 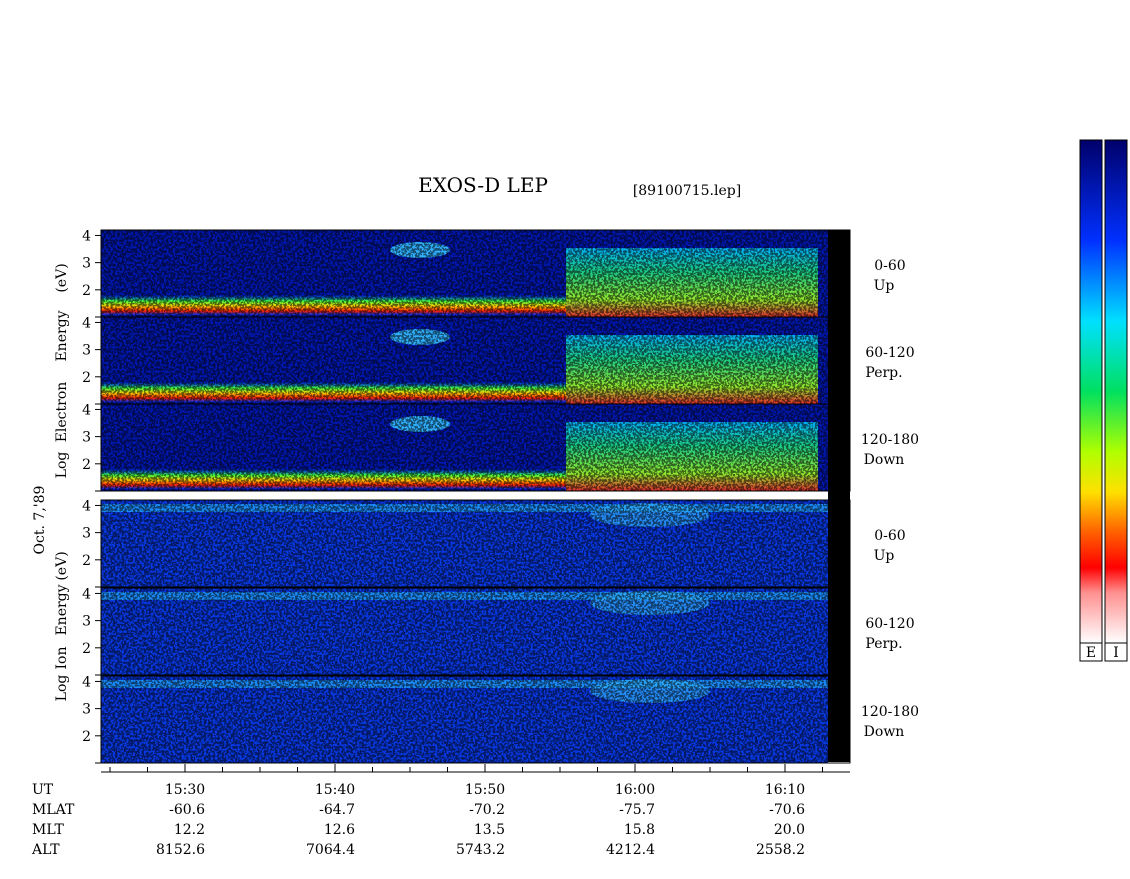 What do you see at coordinates (637, 810) in the screenshot?
I see `ephemeris-value: -75.7` at bounding box center [637, 810].